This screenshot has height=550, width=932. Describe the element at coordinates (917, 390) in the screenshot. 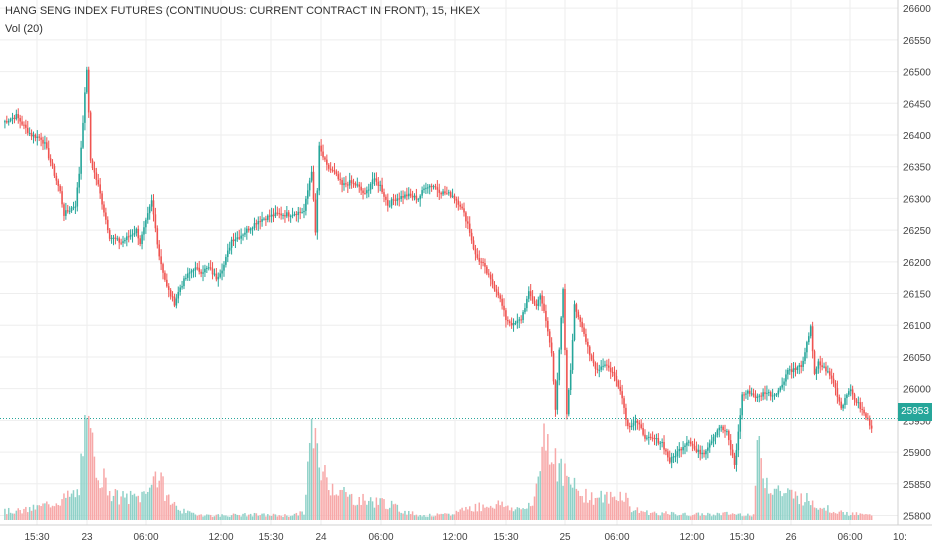

I see `price-tick-label: 26000` at that location.